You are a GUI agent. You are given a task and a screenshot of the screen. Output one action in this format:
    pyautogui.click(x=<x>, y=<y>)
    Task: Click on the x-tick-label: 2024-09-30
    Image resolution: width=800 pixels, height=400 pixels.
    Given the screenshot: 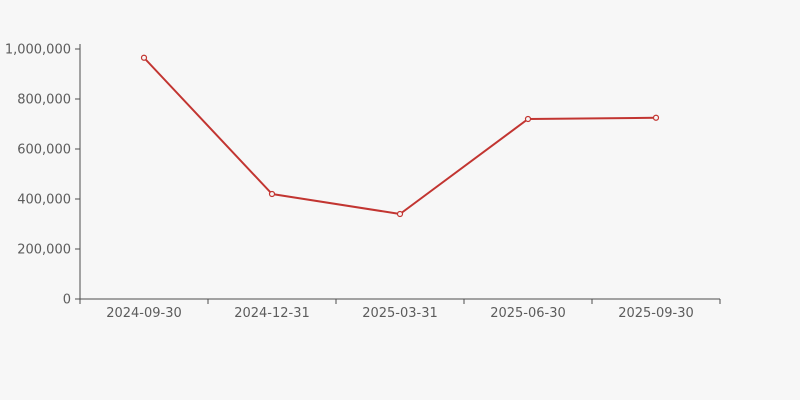 What is the action you would take?
    pyautogui.click(x=144, y=313)
    